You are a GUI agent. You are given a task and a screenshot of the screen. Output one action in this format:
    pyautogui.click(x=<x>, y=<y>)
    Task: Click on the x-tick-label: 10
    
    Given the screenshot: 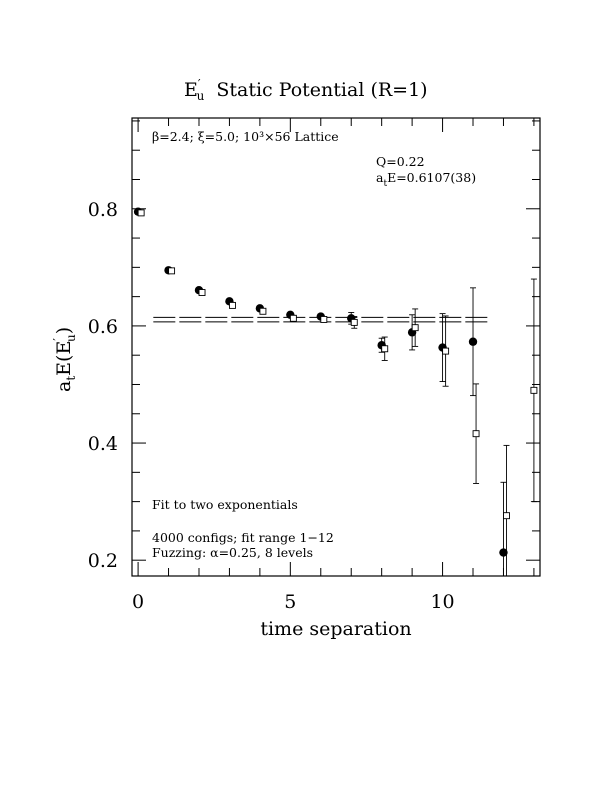 What is the action you would take?
    pyautogui.click(x=442, y=602)
    